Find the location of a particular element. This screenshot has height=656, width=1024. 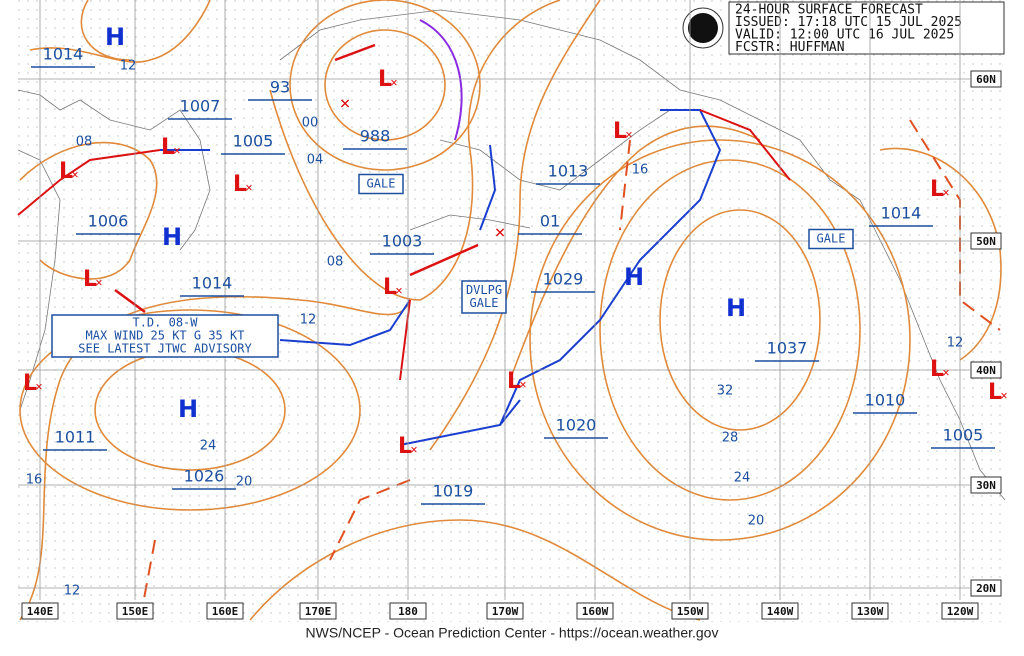

header-box is located at coordinates (866, 28).